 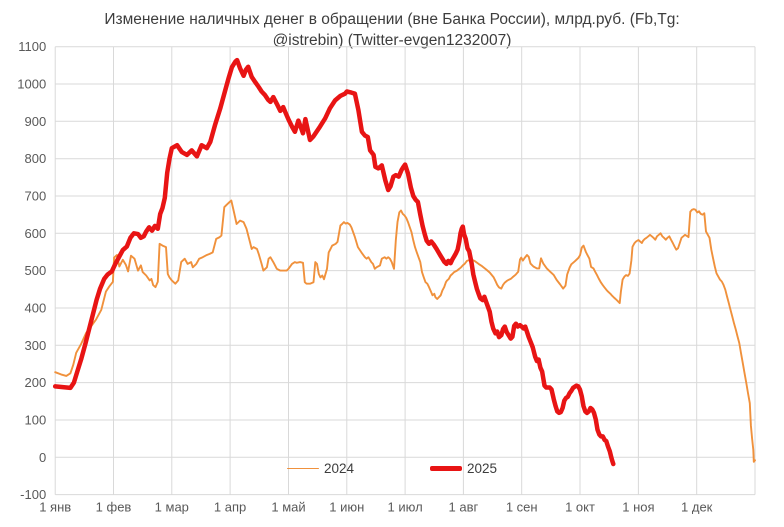 What do you see at coordinates (446, 468) in the screenshot?
I see `legend-line-swatch-2025` at bounding box center [446, 468].